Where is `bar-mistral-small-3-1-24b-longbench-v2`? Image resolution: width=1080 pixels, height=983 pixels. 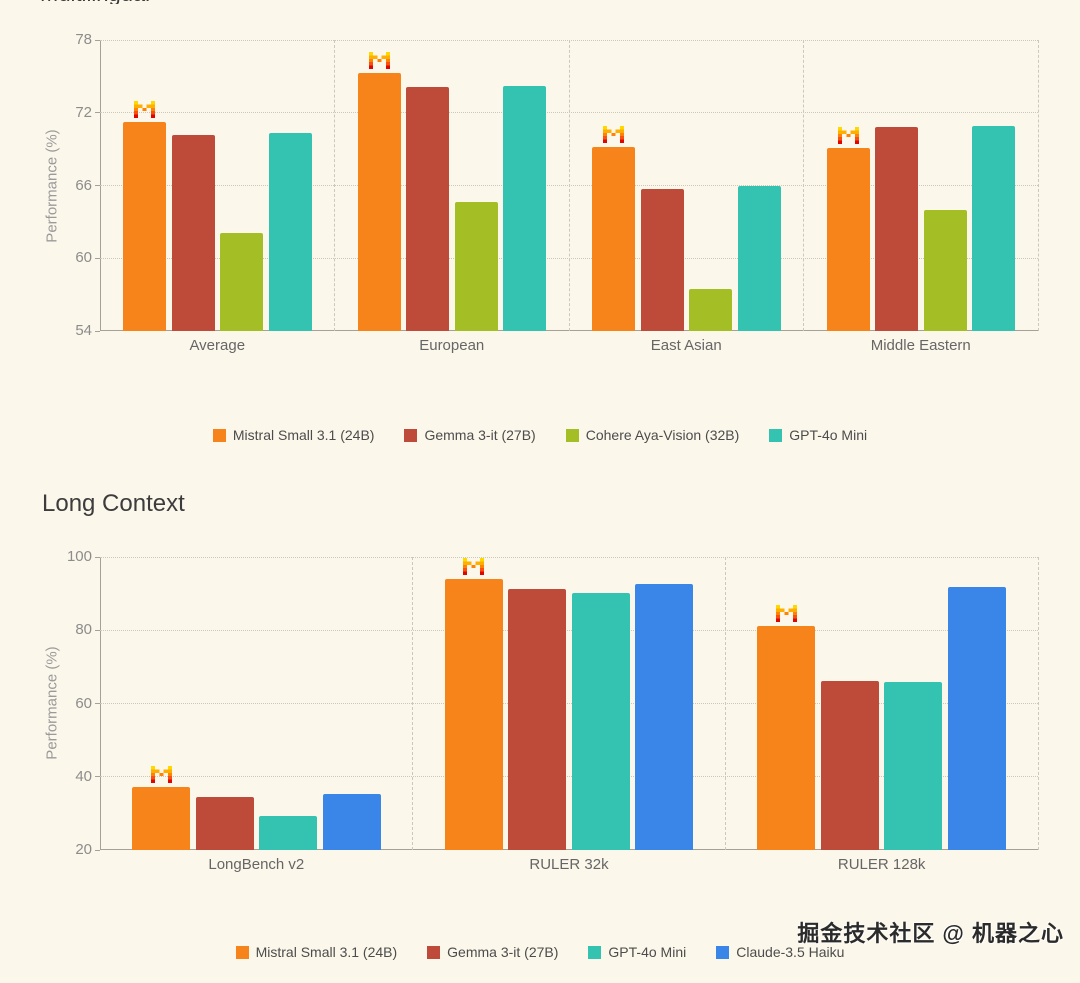
bar-mistral-small-3-1-24b-longbench-v2 is located at coordinates (161, 818).